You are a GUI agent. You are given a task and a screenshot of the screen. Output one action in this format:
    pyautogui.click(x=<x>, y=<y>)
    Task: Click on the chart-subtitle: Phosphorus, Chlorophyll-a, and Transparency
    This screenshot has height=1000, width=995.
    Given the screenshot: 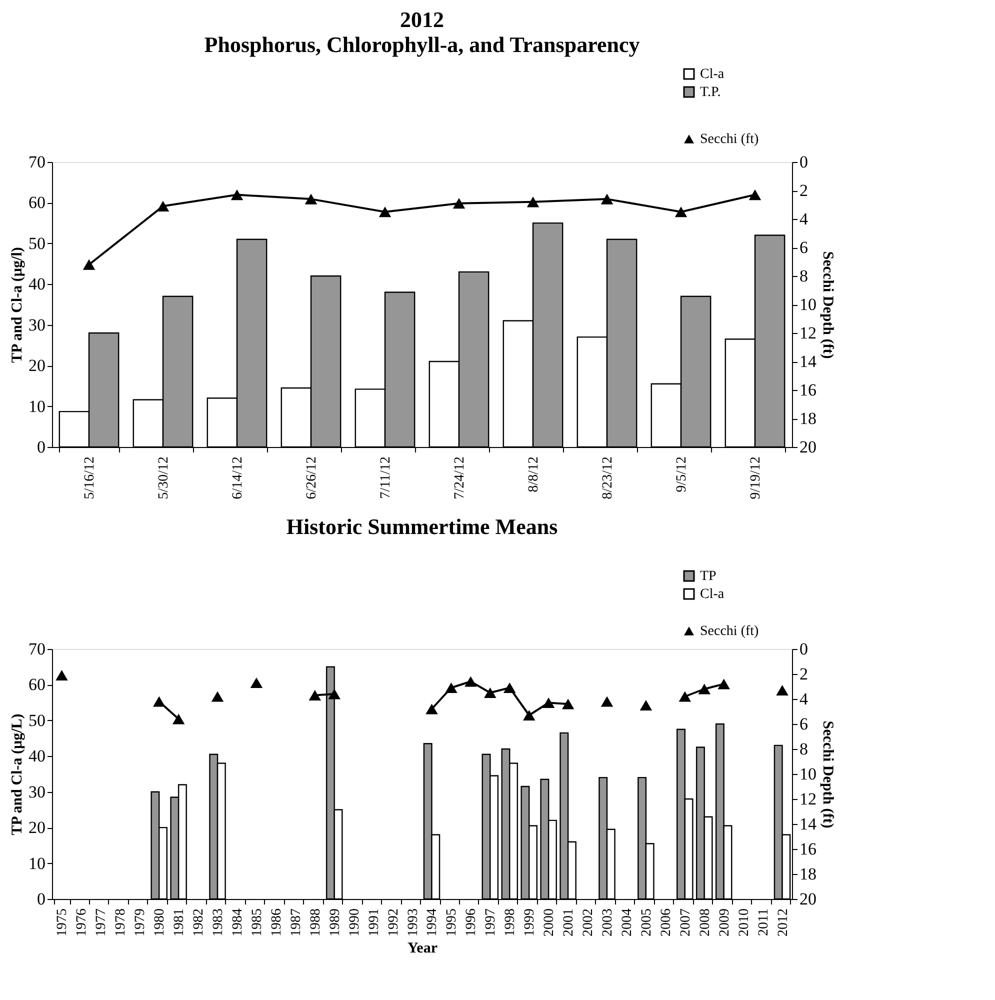 What is the action you would take?
    pyautogui.click(x=422, y=44)
    